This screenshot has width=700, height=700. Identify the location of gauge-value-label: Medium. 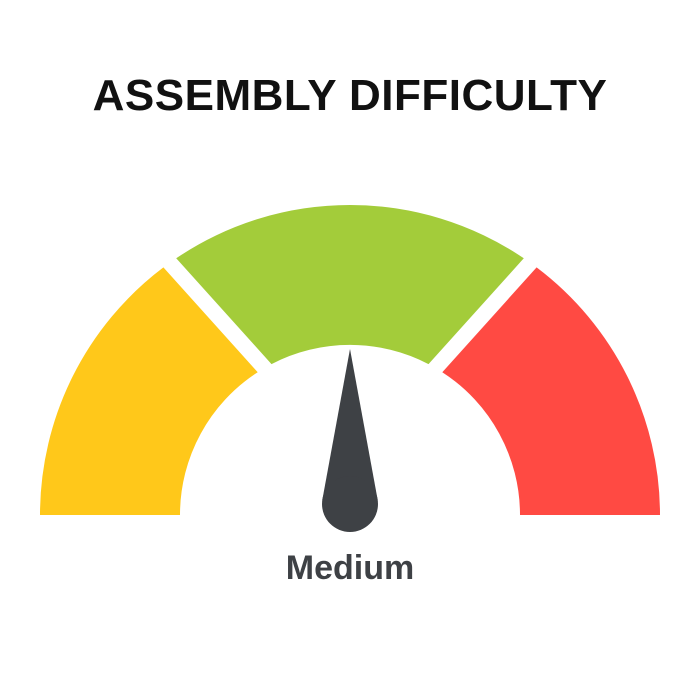
(350, 568).